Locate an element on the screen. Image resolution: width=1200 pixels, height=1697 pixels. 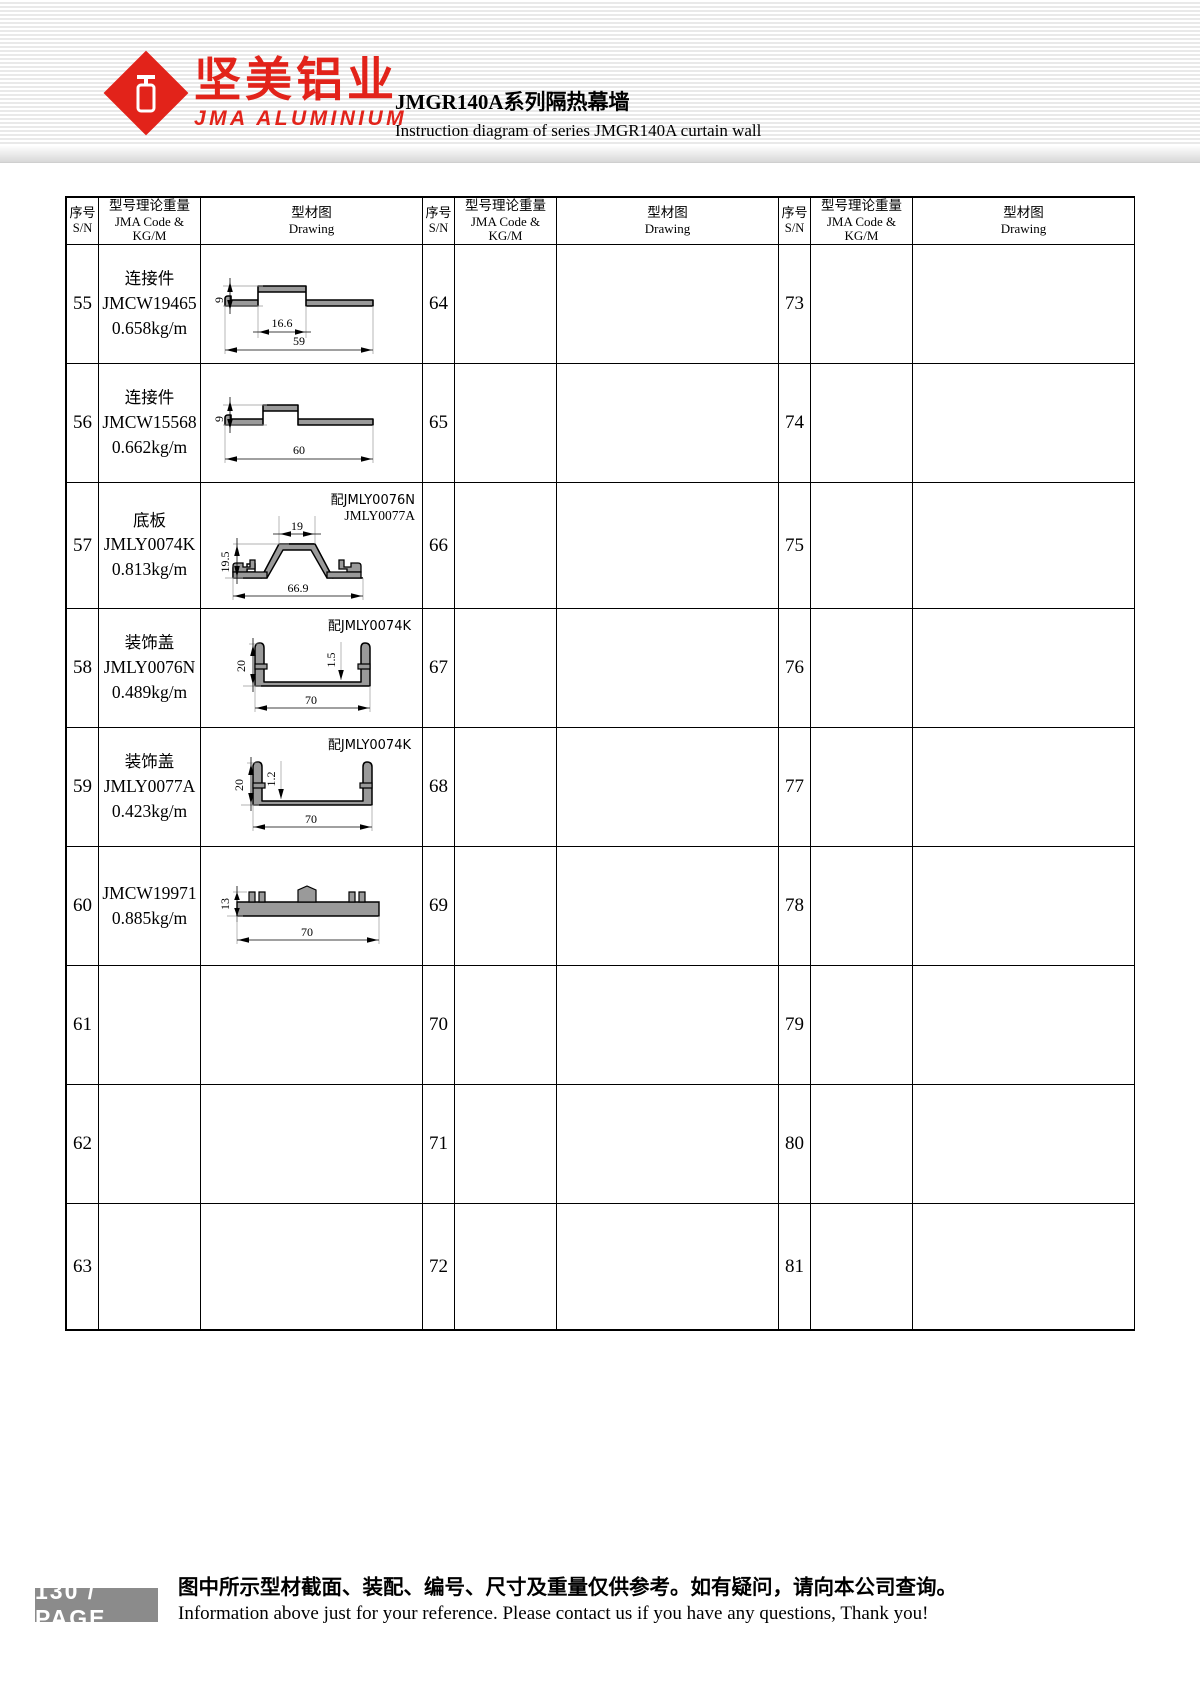
dim-h-57: 19.5 is located at coordinates (225, 561).